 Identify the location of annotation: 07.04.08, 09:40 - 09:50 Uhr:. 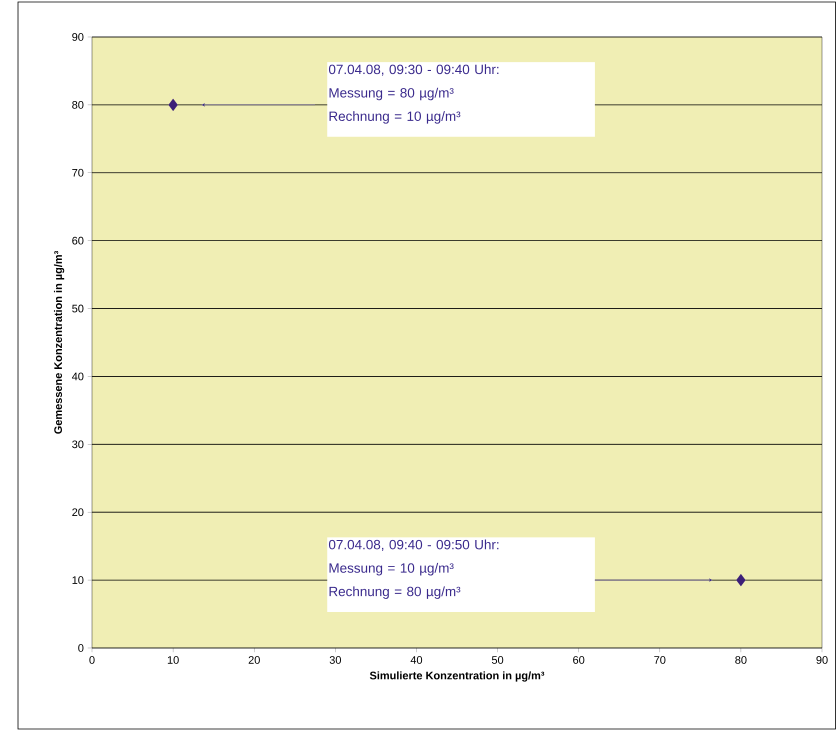
(413, 545).